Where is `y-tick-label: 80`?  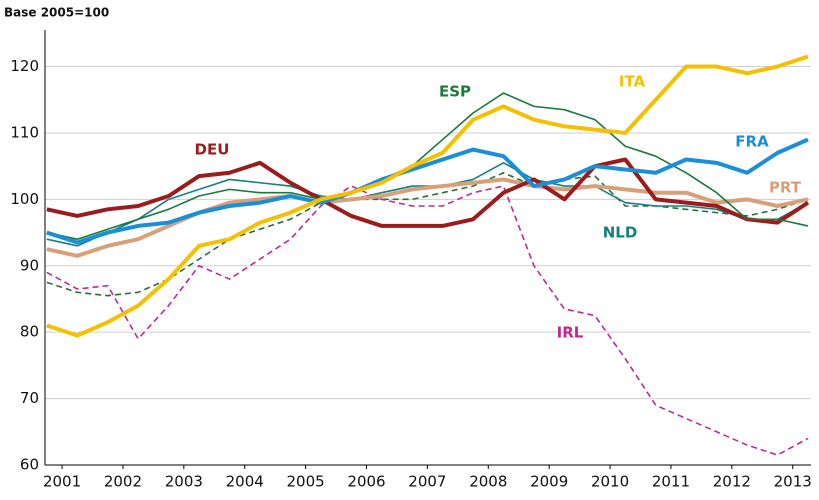
y-tick-label: 80 is located at coordinates (29, 332).